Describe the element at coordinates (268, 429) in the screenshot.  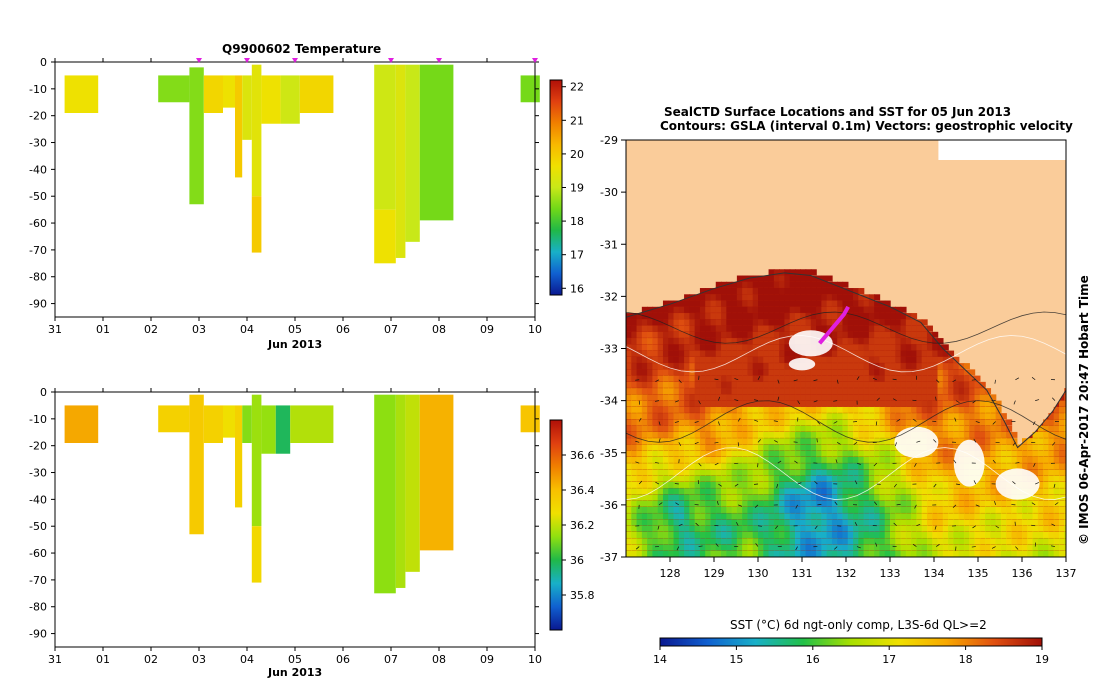
I see `section-cell` at that location.